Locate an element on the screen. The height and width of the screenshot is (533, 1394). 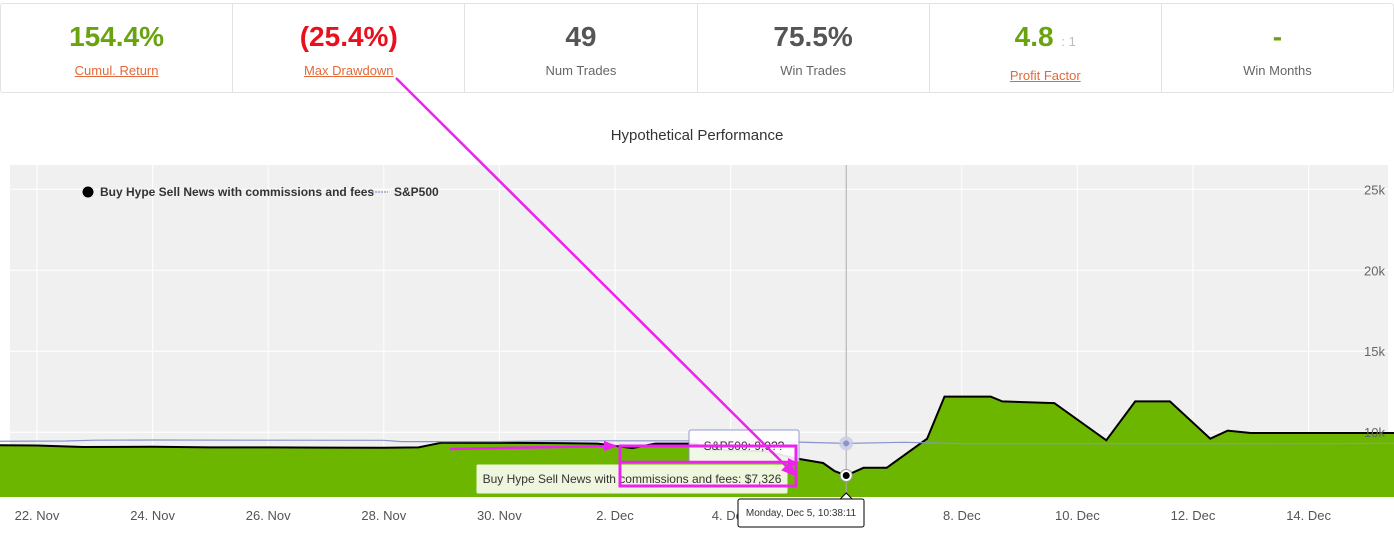
stat-value: 49 is located at coordinates (581, 36).